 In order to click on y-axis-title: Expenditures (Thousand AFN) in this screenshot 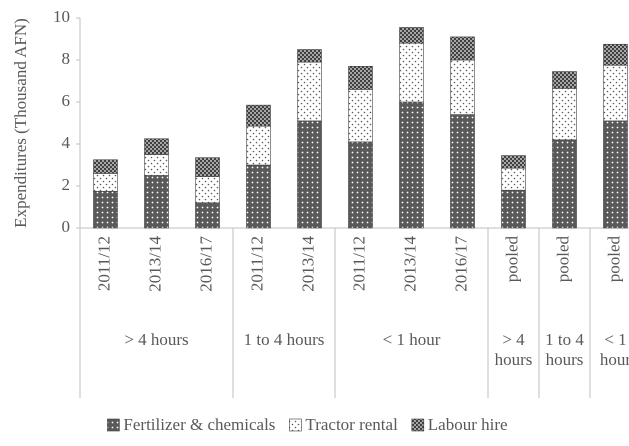, I will do `click(20, 123)`.